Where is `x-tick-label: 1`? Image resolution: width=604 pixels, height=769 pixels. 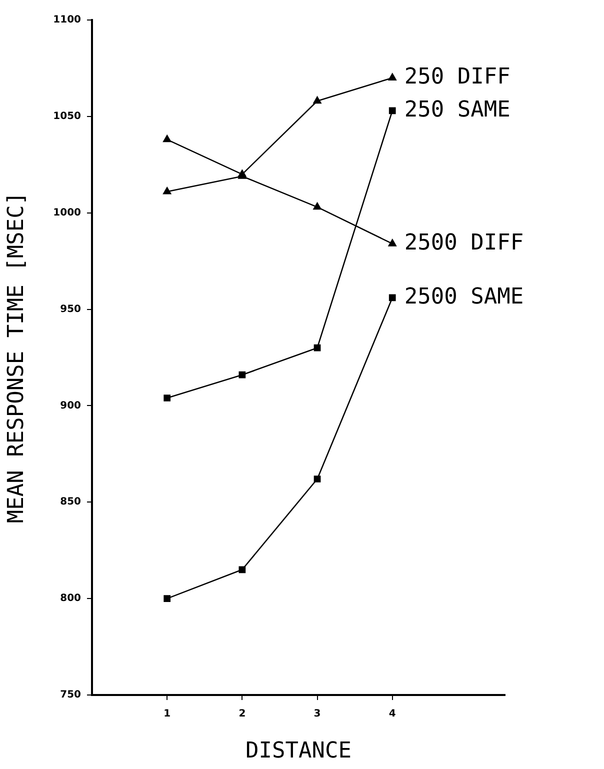
x-tick-label: 1 is located at coordinates (167, 714).